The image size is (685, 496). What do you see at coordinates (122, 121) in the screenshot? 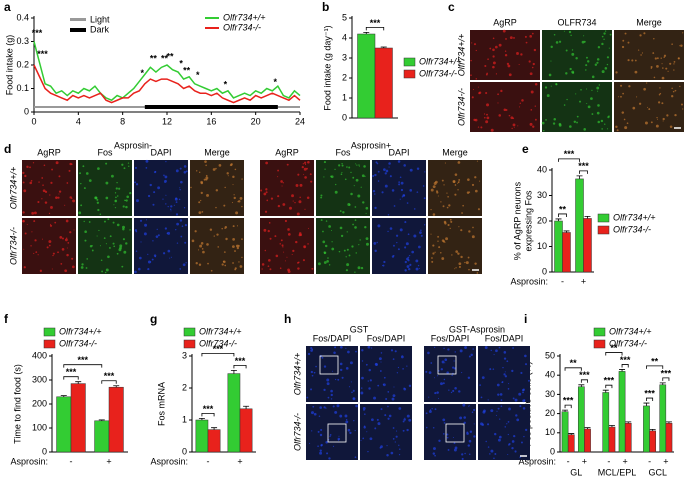
I see `x-tick-label: 8` at bounding box center [122, 121].